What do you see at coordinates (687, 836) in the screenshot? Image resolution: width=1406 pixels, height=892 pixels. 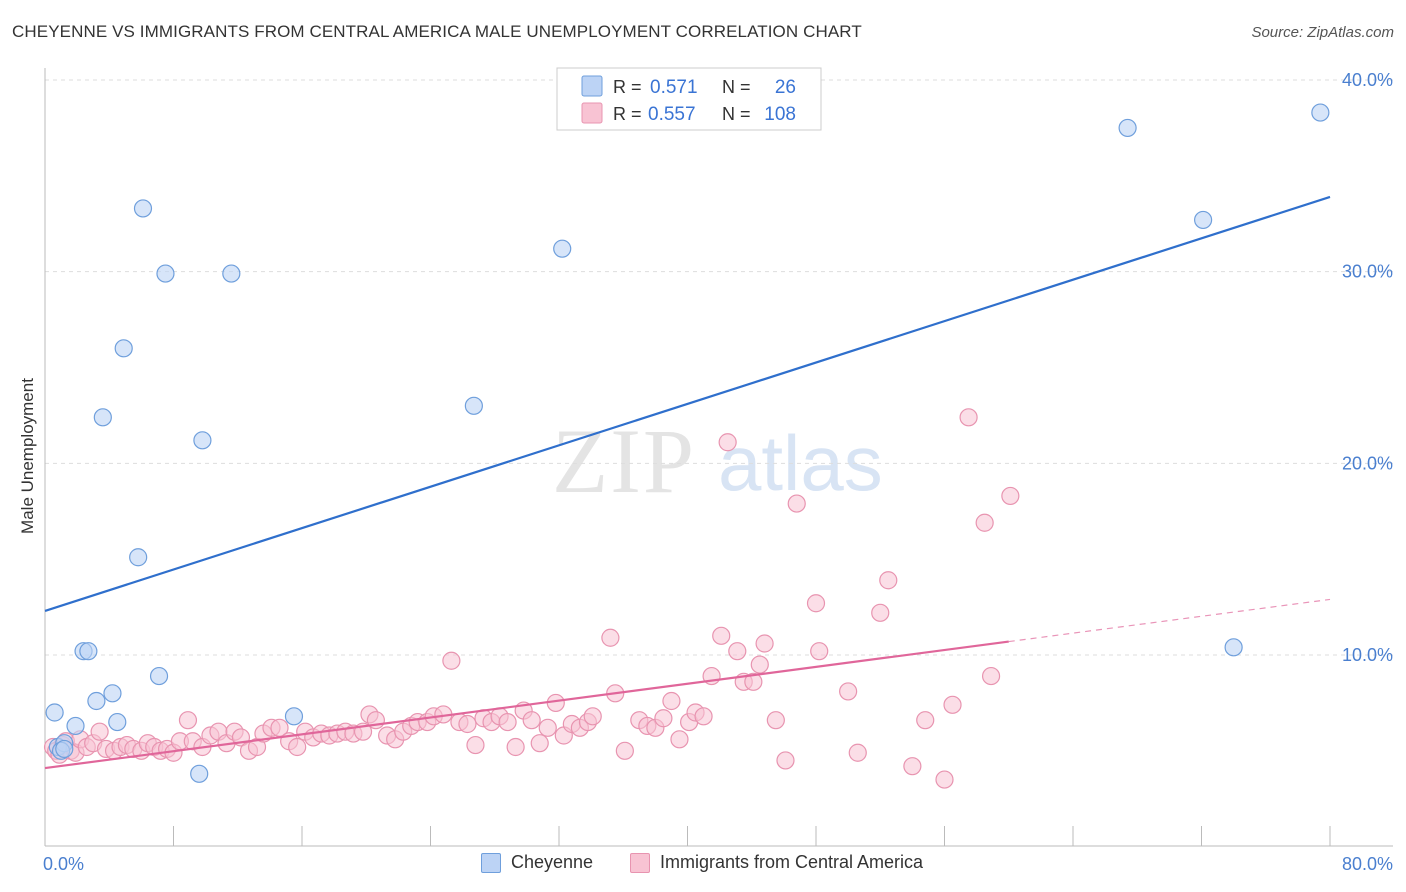 I see `x-ticks` at bounding box center [687, 836].